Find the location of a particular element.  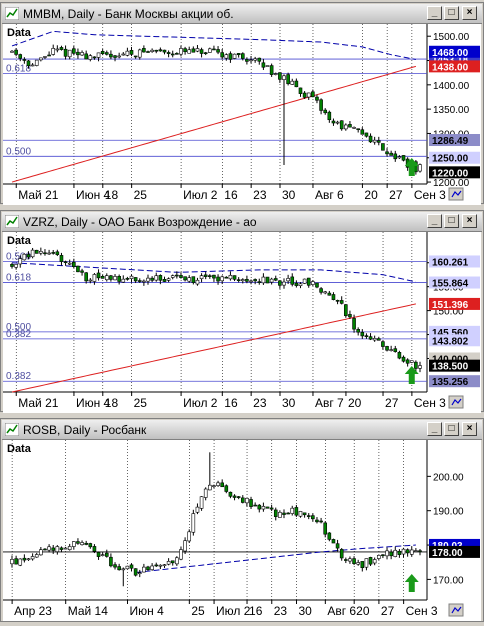

maximize-button: □ is located at coordinates (451, 429).